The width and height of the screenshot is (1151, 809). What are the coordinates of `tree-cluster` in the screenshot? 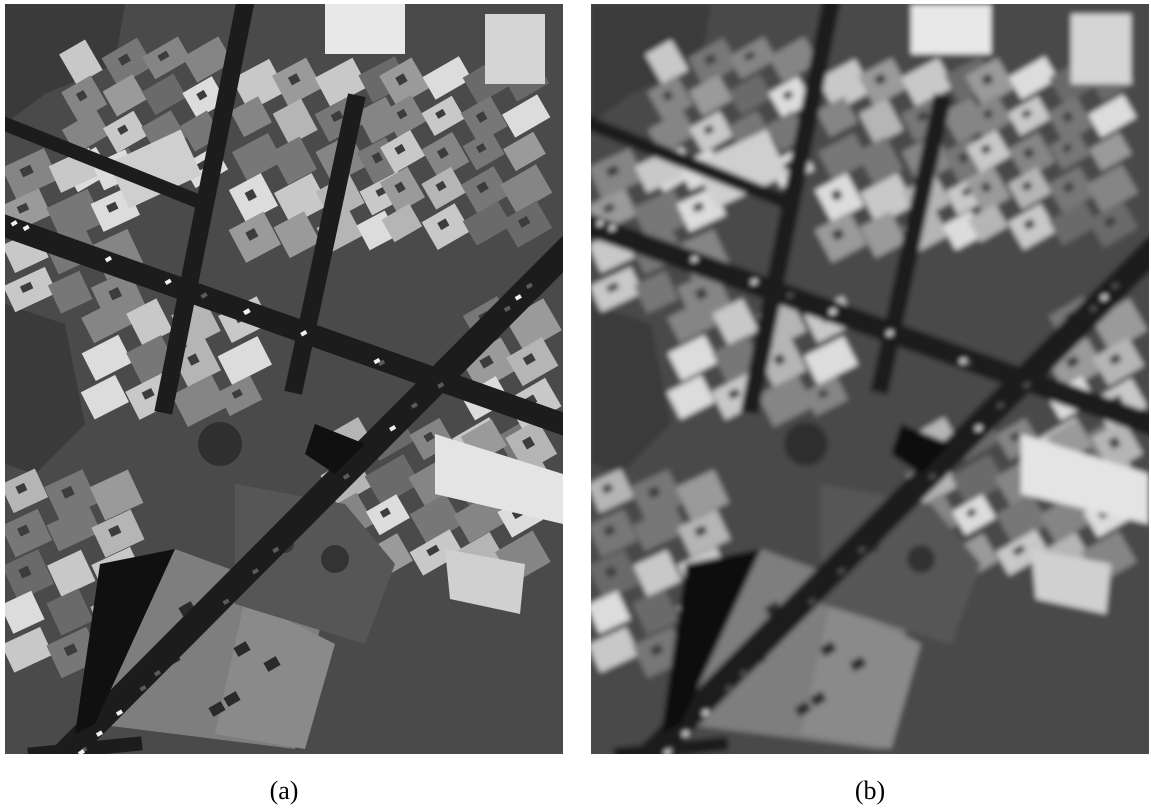 It's located at (220, 444).